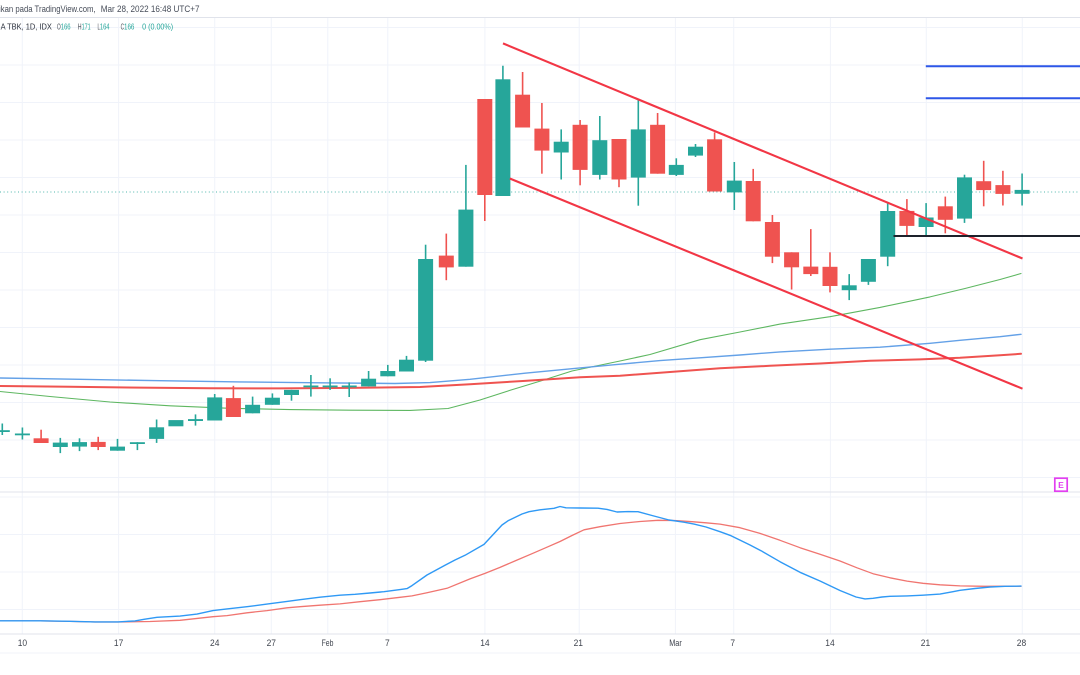 This screenshot has width=1080, height=675. Describe the element at coordinates (675, 643) in the screenshot. I see `svg-text: Mar` at that location.